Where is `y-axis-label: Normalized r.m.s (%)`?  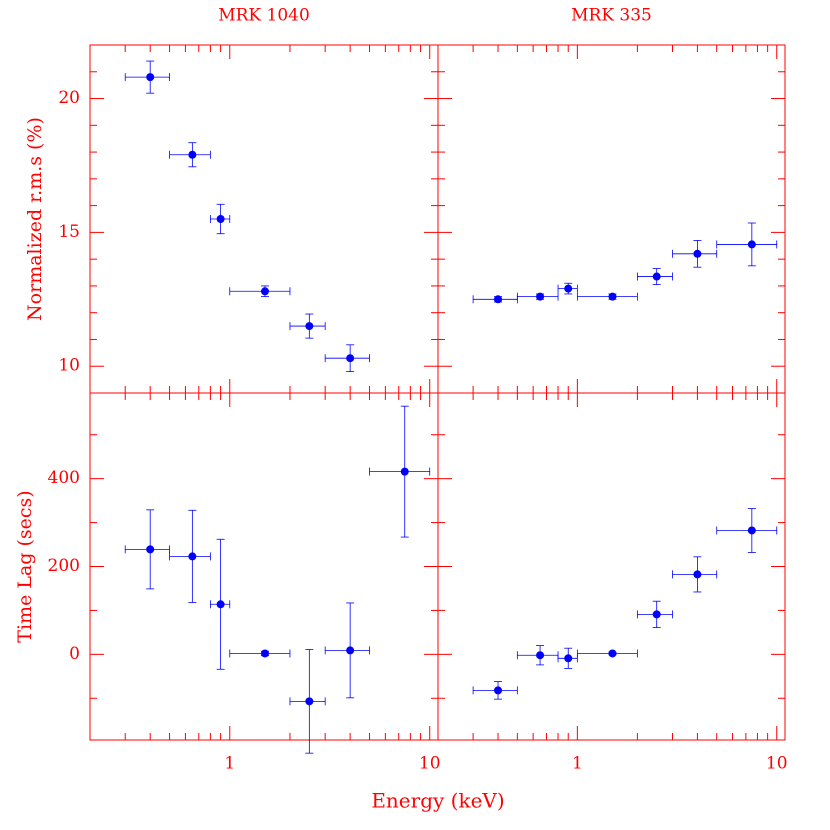 y-axis-label: Normalized r.m.s (%) is located at coordinates (35, 219).